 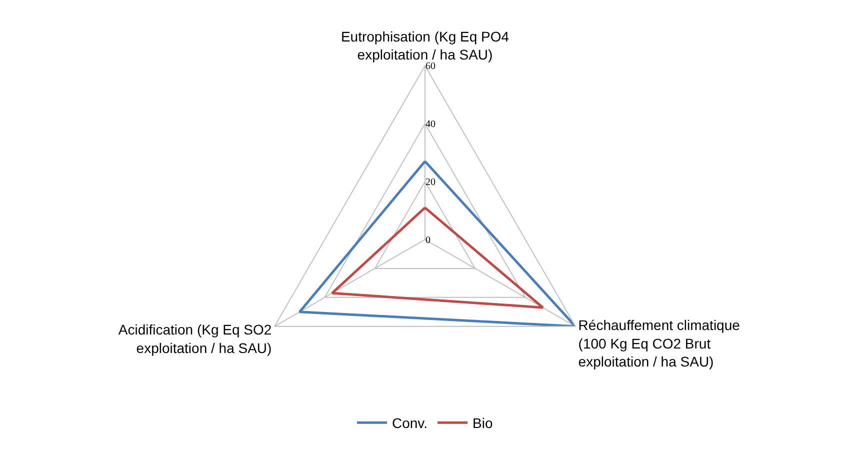 I want to click on legend-label: Bio, so click(x=482, y=423).